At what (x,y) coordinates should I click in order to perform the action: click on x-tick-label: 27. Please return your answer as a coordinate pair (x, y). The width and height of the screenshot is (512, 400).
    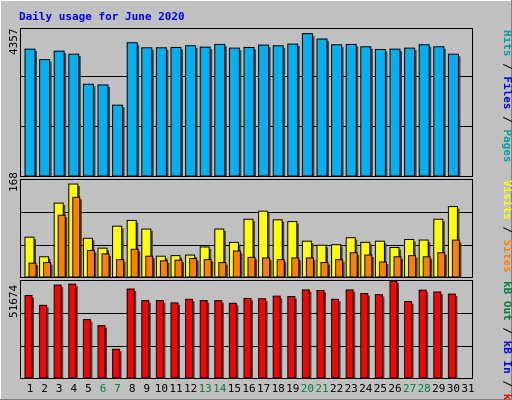
    Looking at the image, I should click on (409, 388).